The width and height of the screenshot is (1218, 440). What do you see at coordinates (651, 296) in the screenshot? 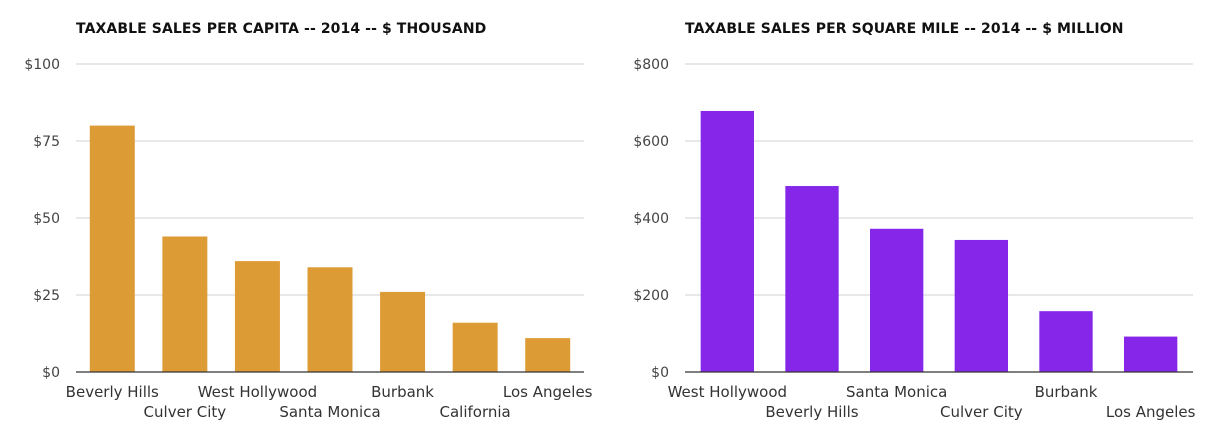
I see `y-tick-label: $200` at bounding box center [651, 296].